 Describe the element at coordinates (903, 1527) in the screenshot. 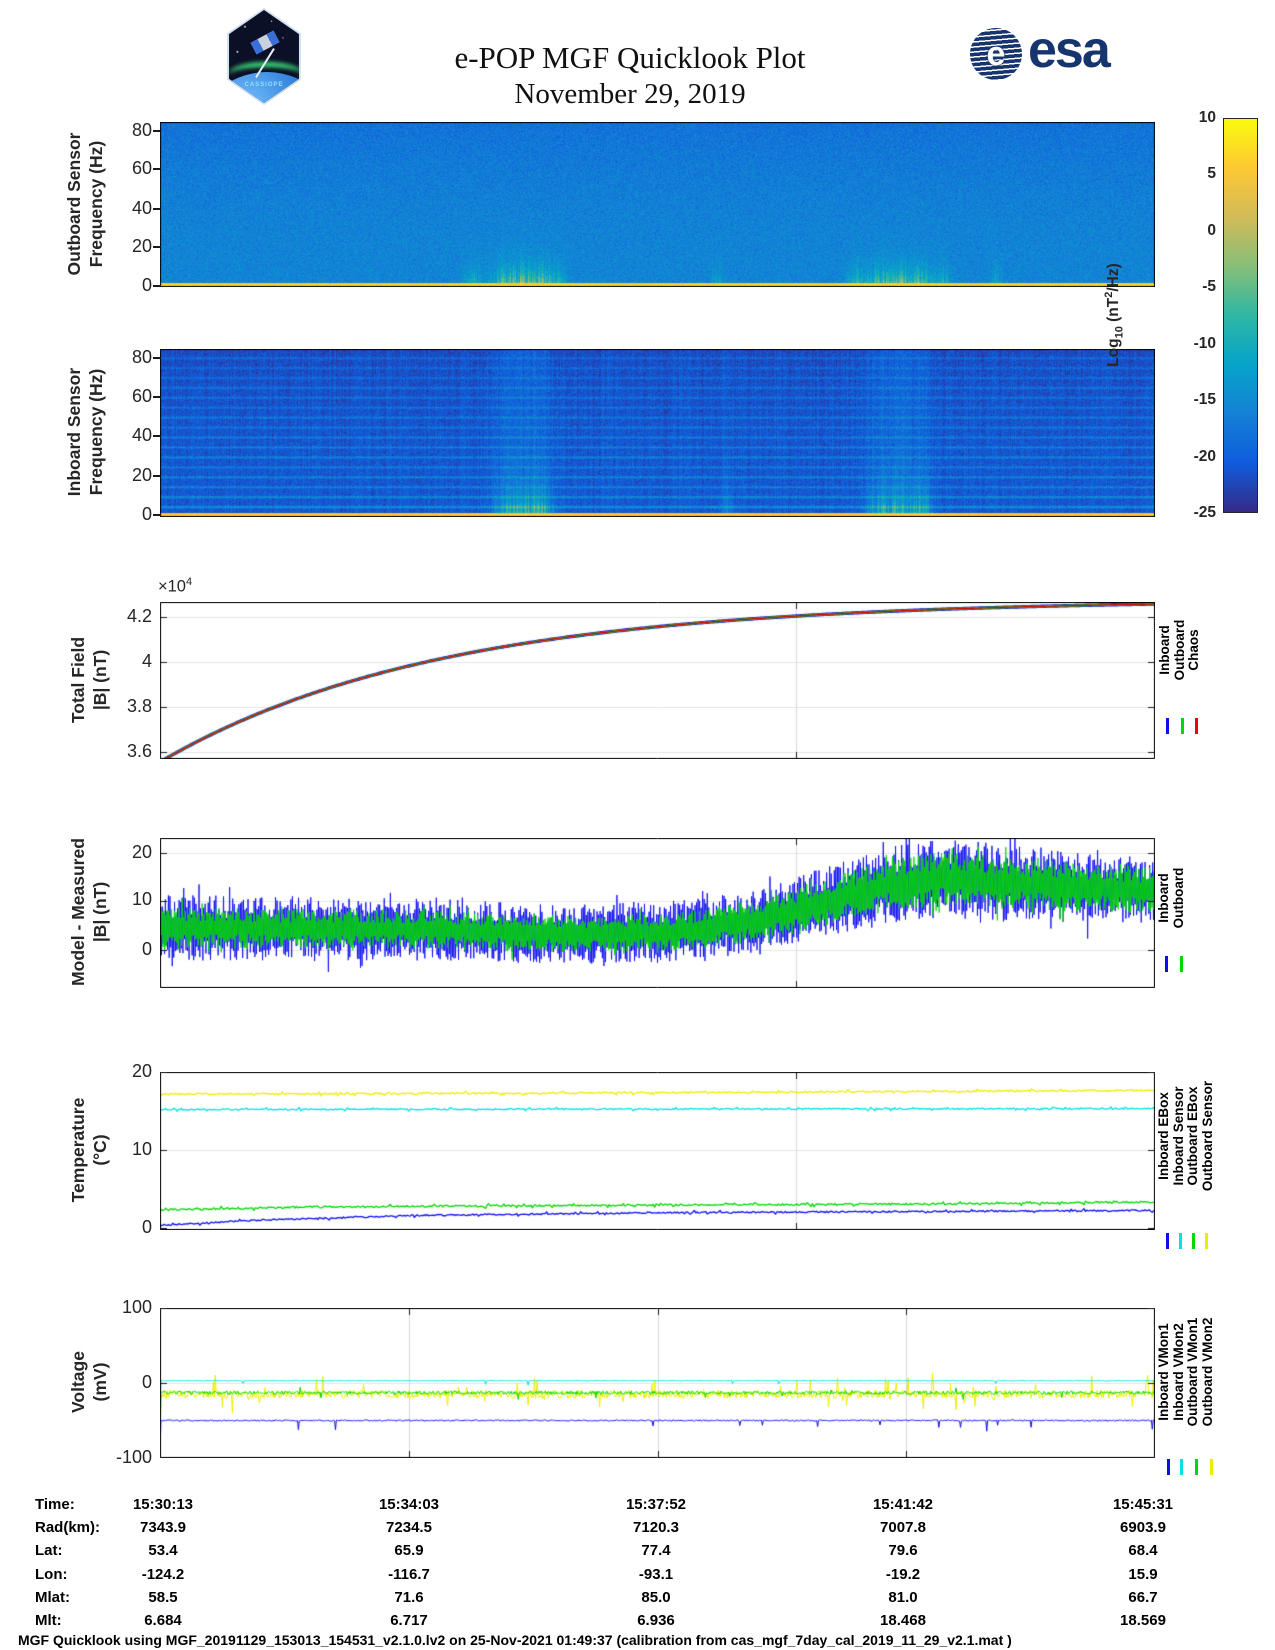

I see `eph-rad: 7007.8` at that location.